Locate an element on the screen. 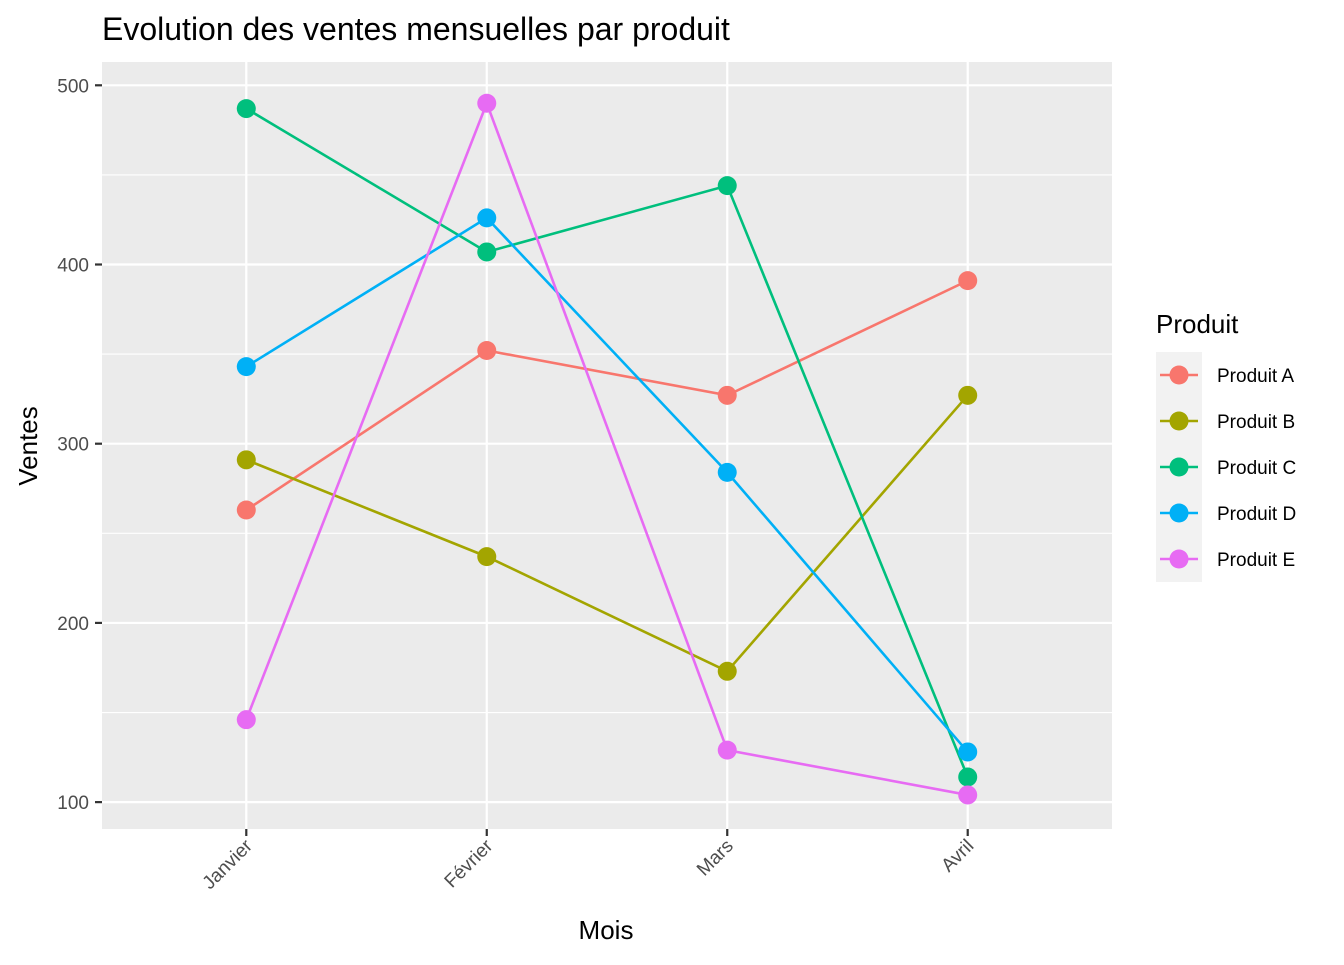 This screenshot has height=965, width=1344. legend-label: Produit C is located at coordinates (1256, 468).